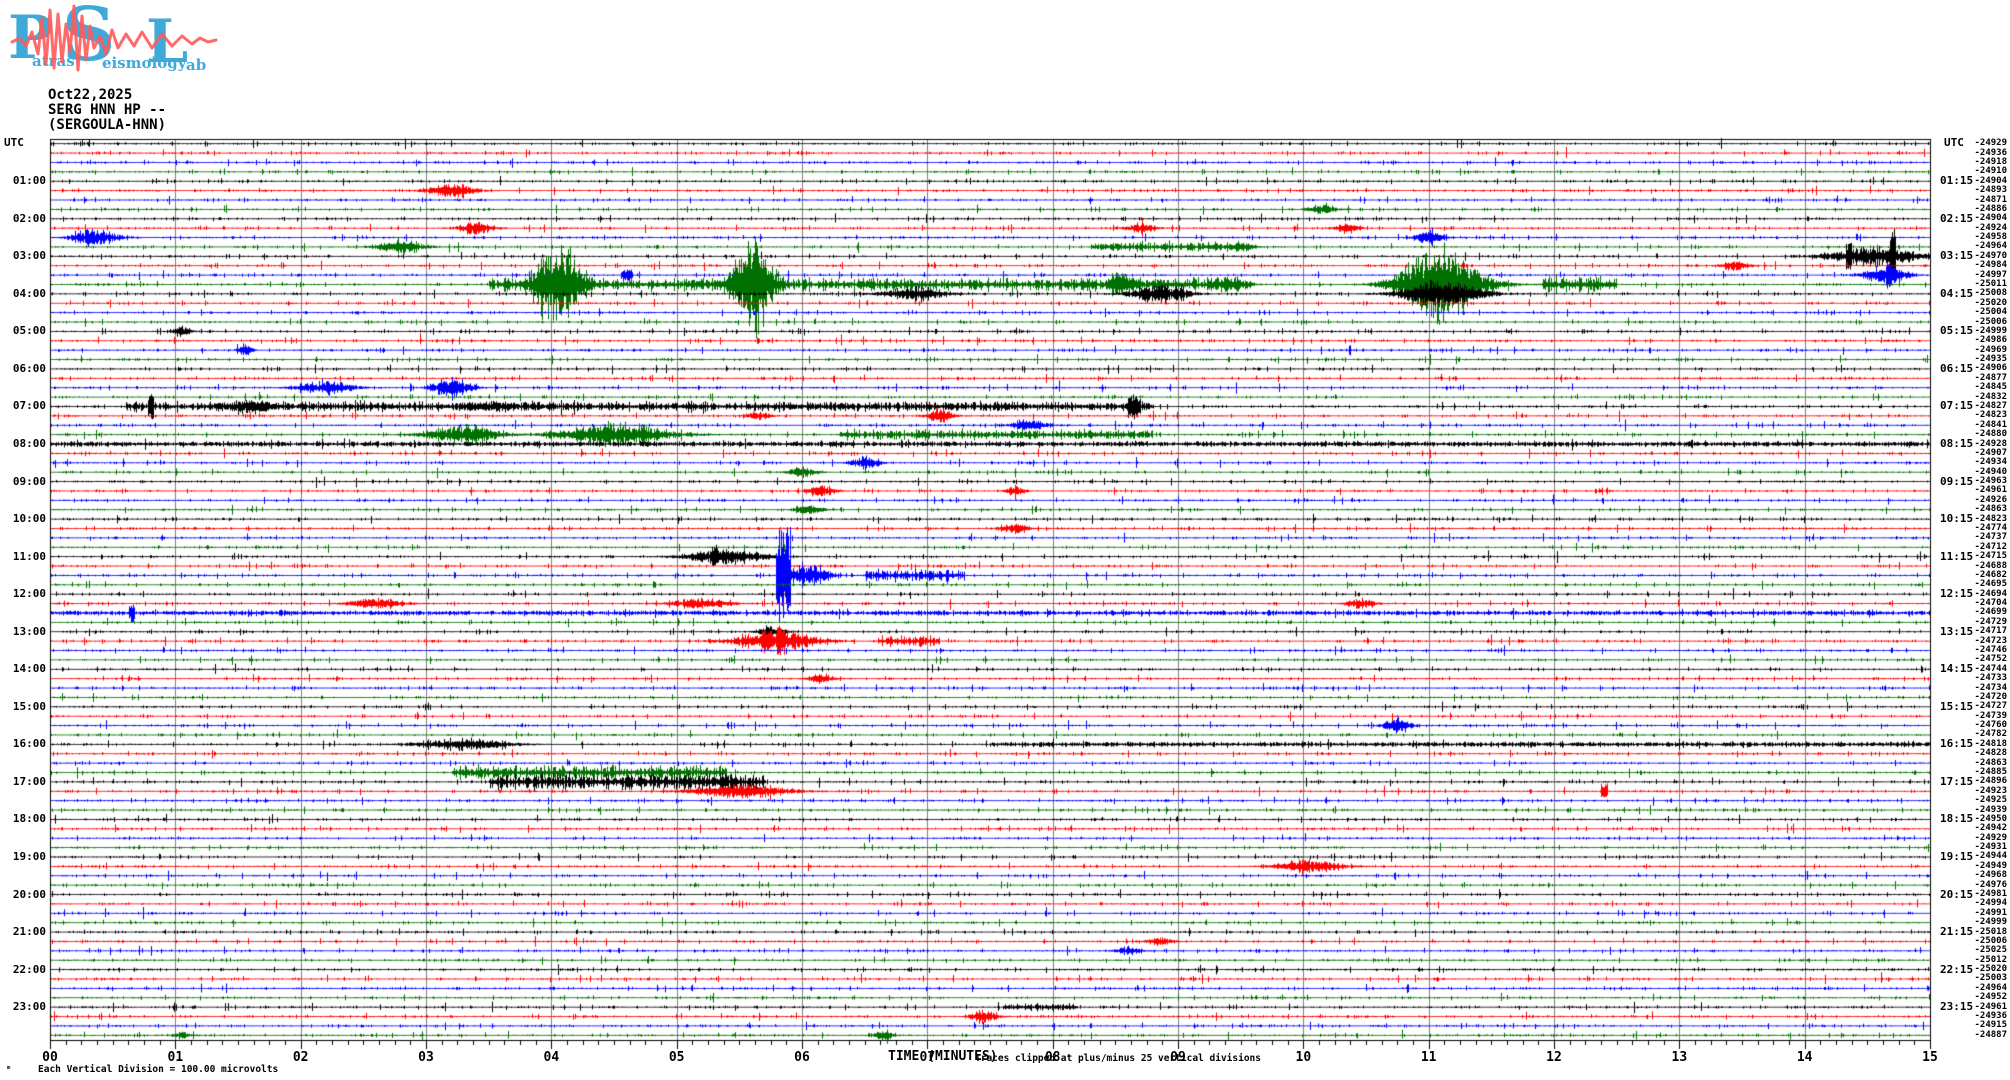 Image resolution: width=2010 pixels, height=1080 pixels. I want to click on trace-offset-value: -24715, so click(1990, 556).